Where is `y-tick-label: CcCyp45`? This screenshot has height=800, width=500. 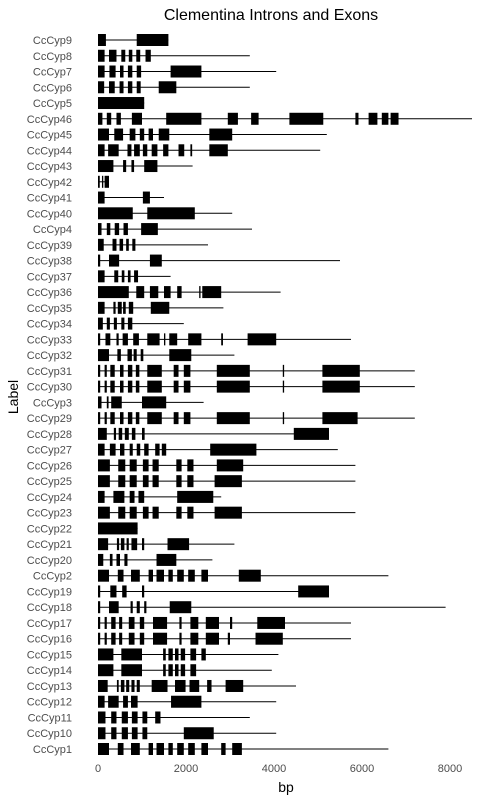 y-tick-label: CcCyp45 is located at coordinates (49, 136).